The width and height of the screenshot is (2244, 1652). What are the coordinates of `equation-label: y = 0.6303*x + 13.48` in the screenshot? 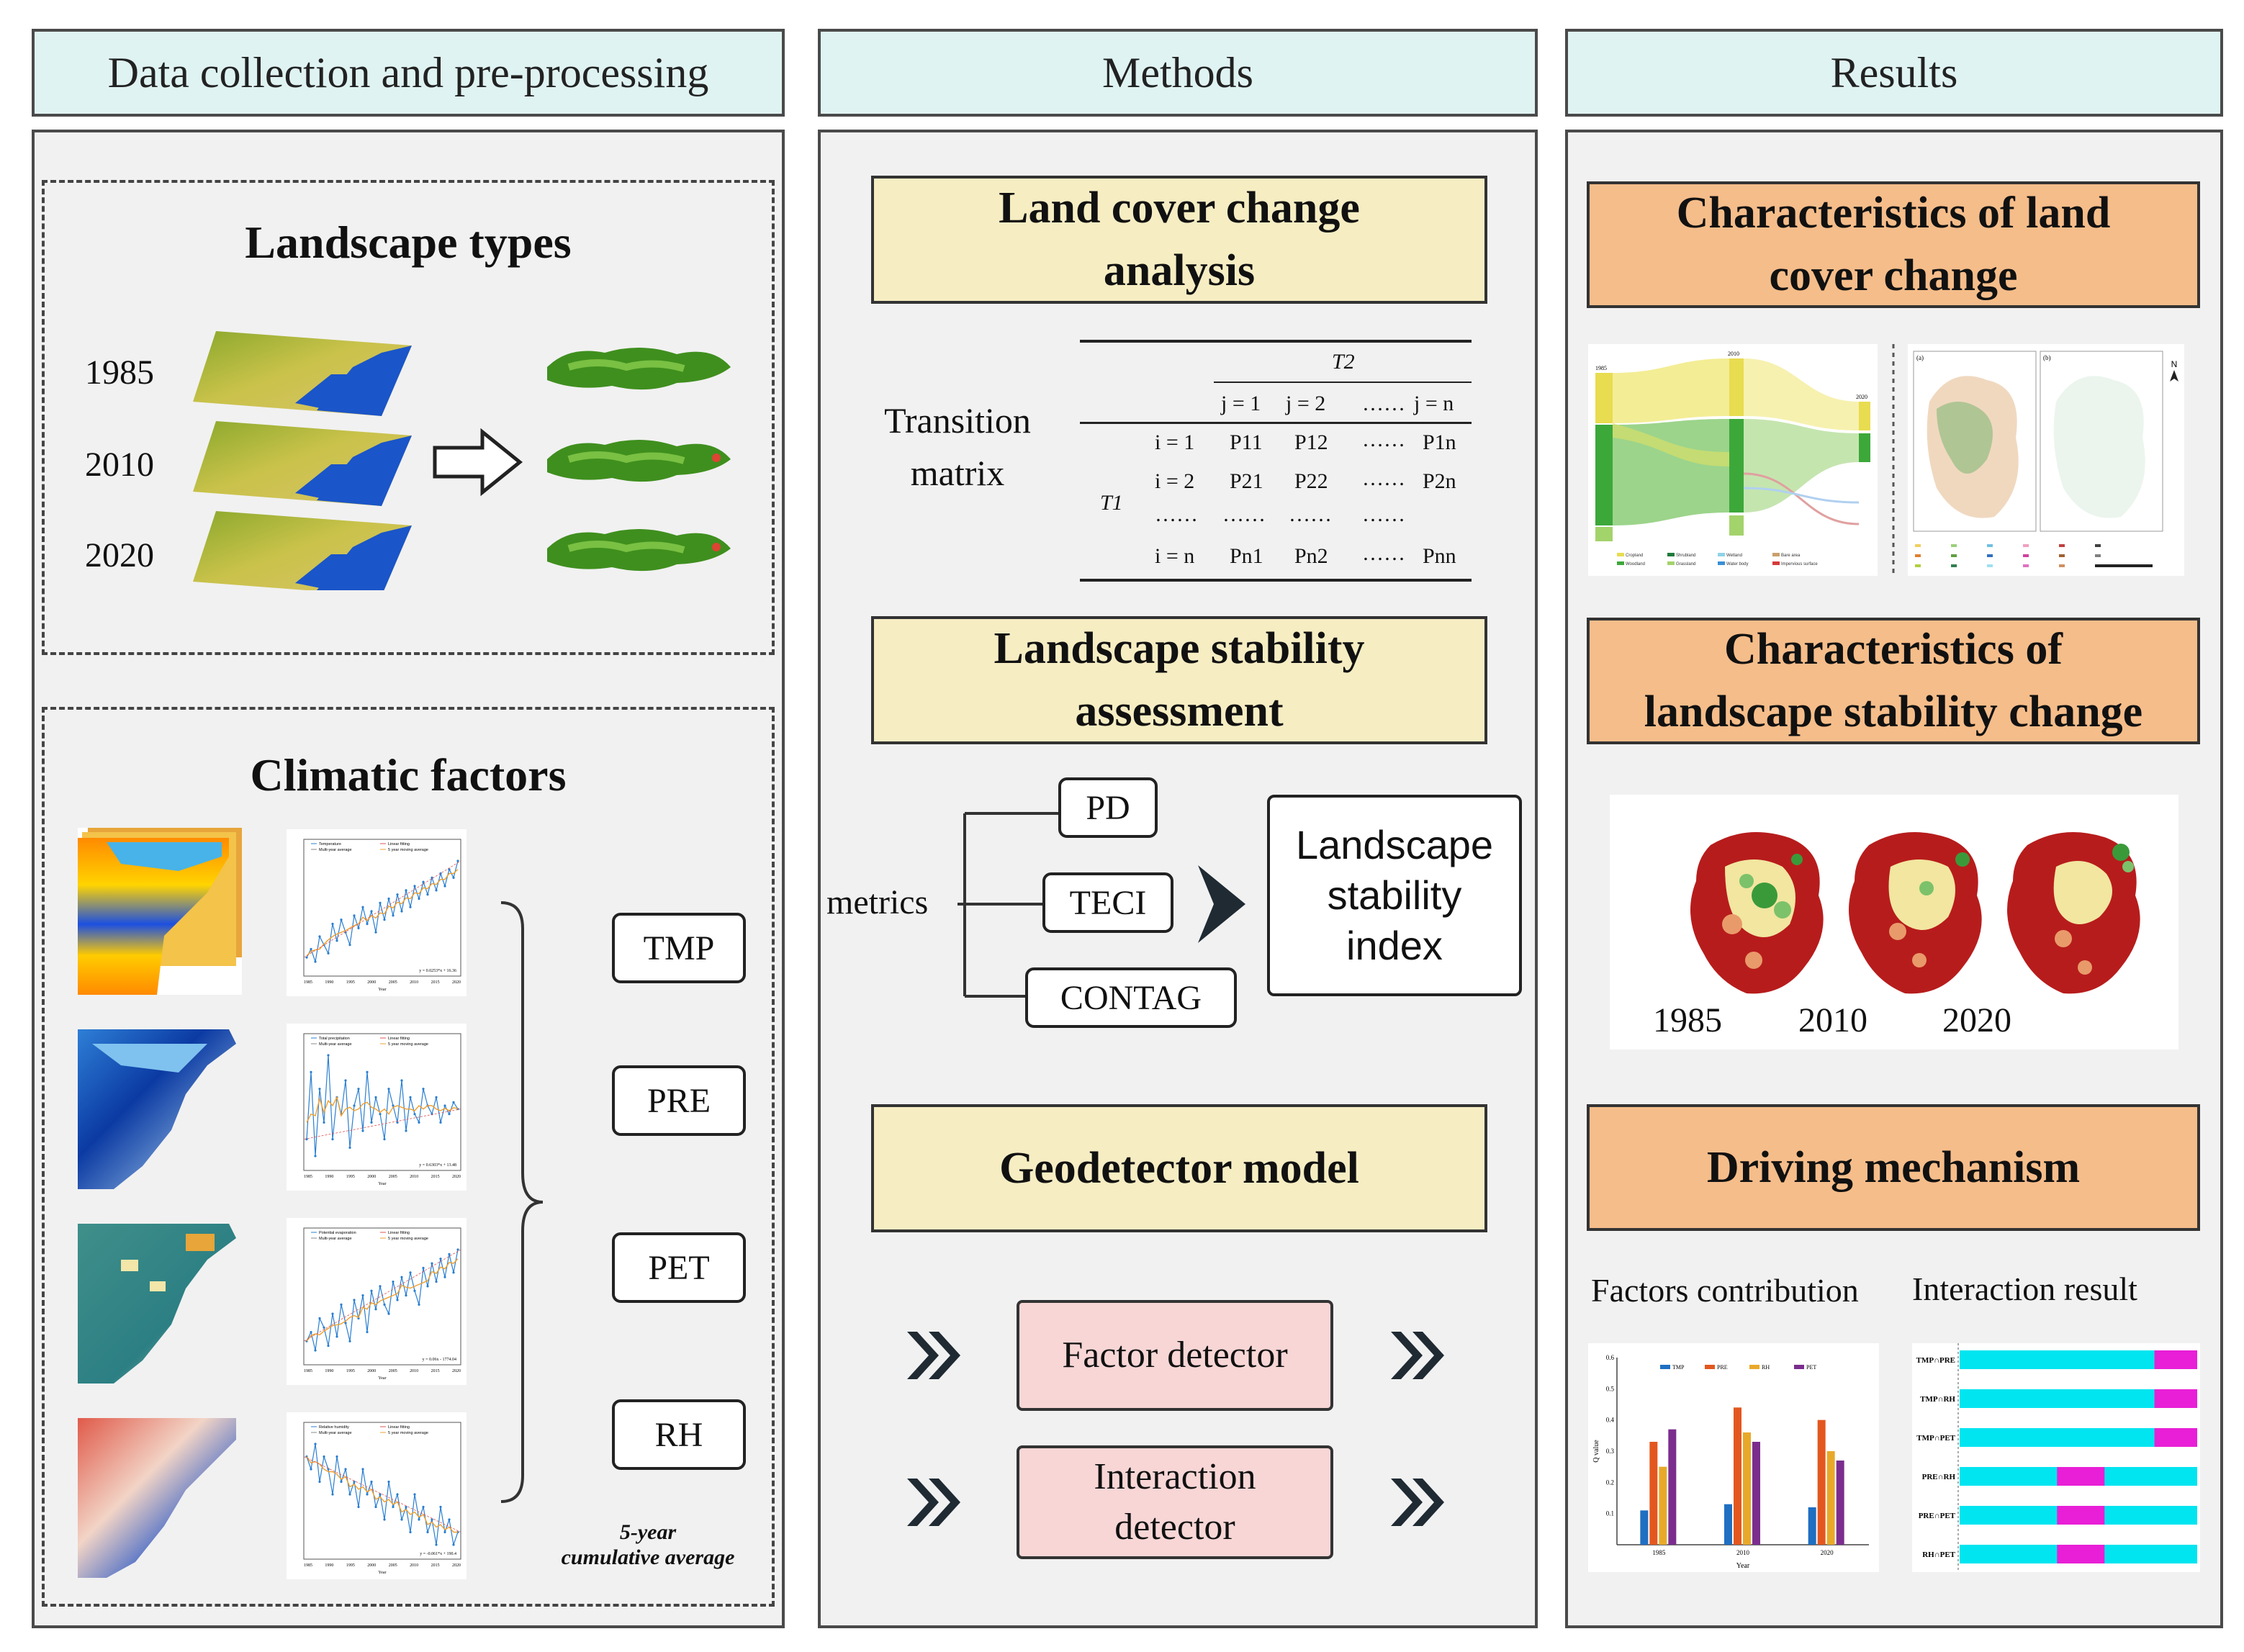 It's located at (437, 1165).